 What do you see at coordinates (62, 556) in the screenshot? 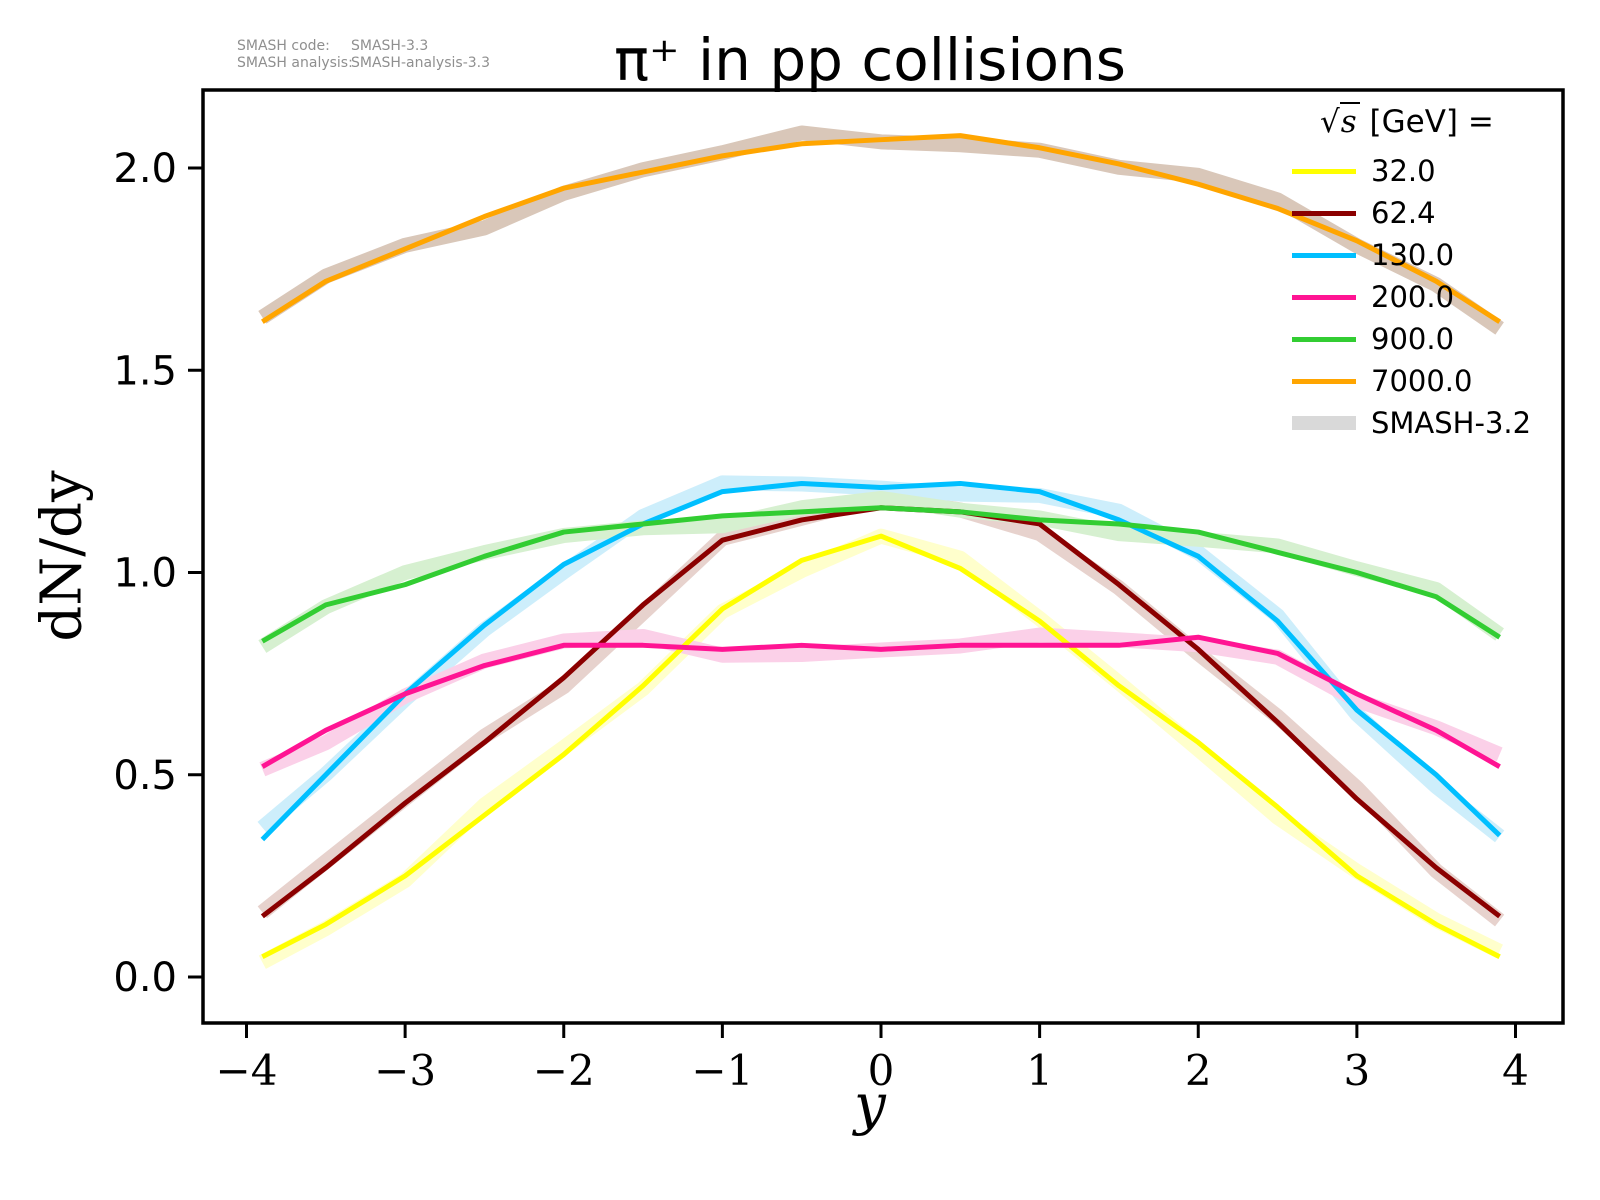
I see `y-axis-label: dN/dy` at bounding box center [62, 556].